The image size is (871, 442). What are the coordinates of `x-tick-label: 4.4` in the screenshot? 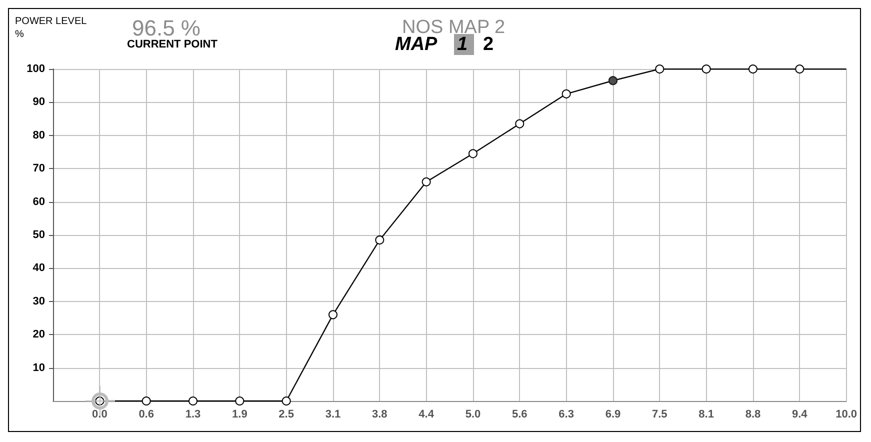 It's located at (426, 414).